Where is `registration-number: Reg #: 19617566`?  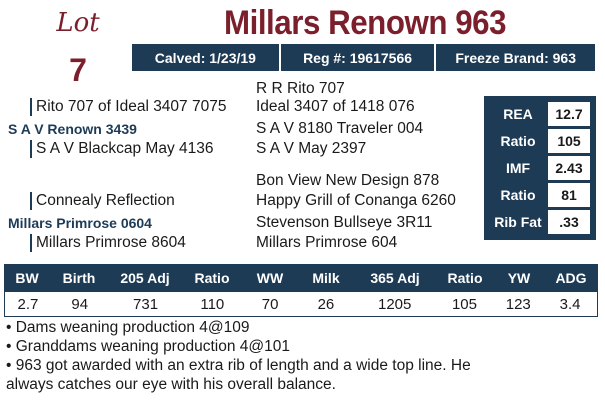
registration-number: Reg #: 19617566 is located at coordinates (358, 57).